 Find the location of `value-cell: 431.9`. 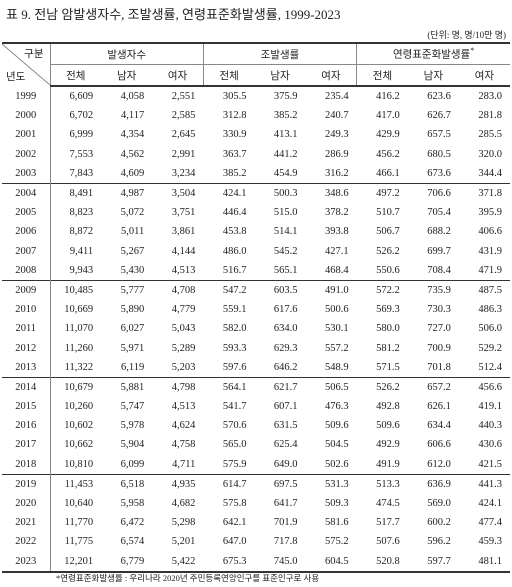

value-cell: 431.9 is located at coordinates (490, 251).